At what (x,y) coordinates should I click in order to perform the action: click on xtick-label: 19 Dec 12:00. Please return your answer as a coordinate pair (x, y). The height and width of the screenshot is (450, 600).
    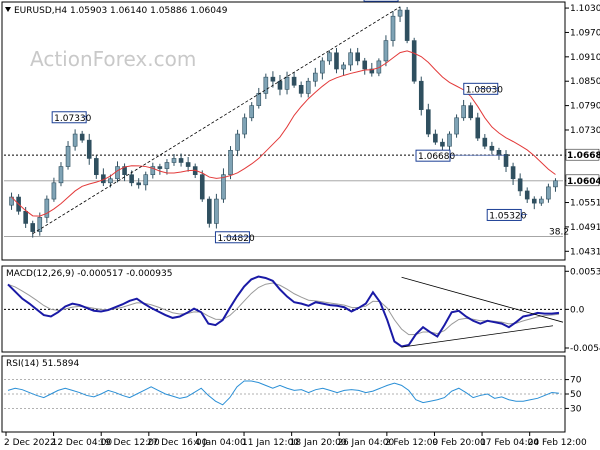
    Looking at the image, I should click on (129, 443).